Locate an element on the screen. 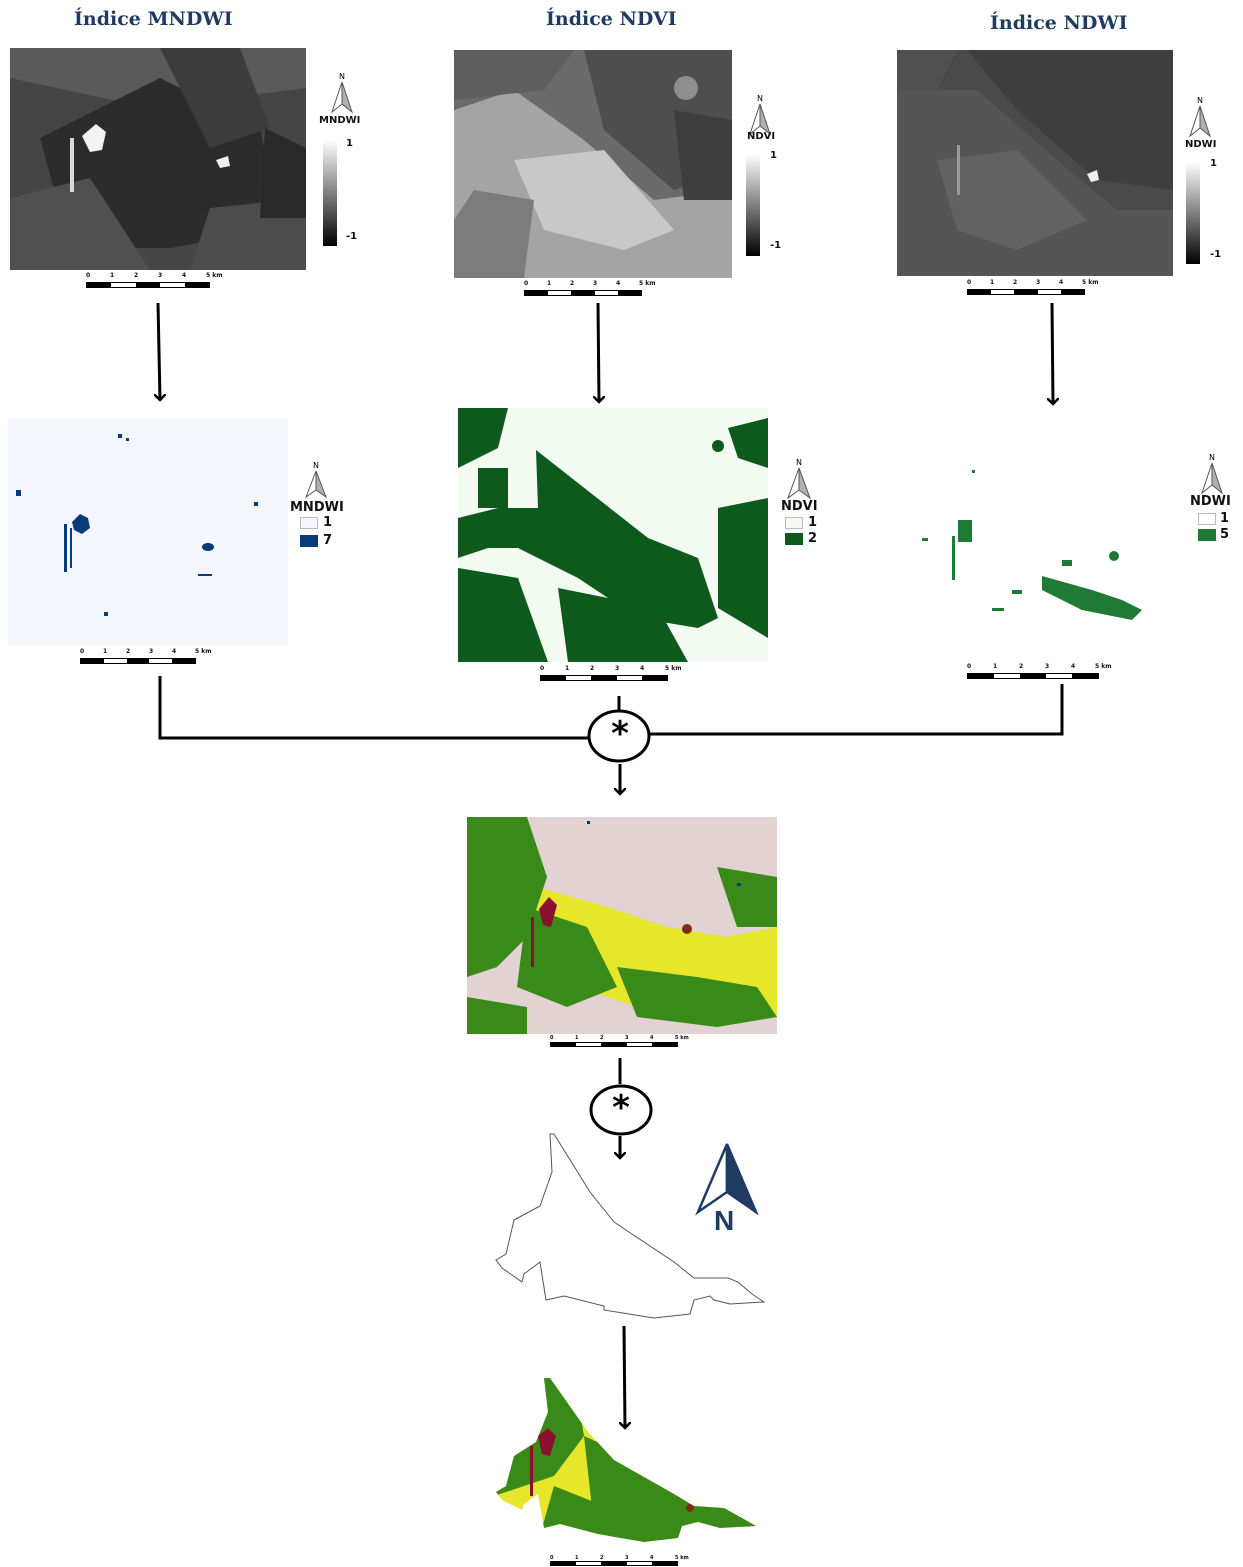 Image resolution: width=1243 pixels, height=1567 pixels. legend-value-2: 5 is located at coordinates (1225, 534).